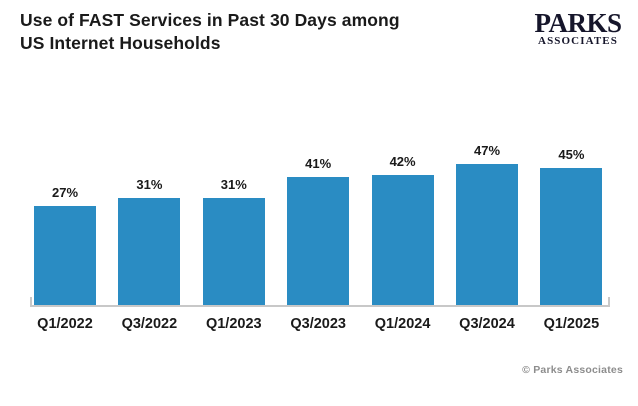 The height and width of the screenshot is (406, 638). I want to click on x-axis-left-tick, so click(31, 302).